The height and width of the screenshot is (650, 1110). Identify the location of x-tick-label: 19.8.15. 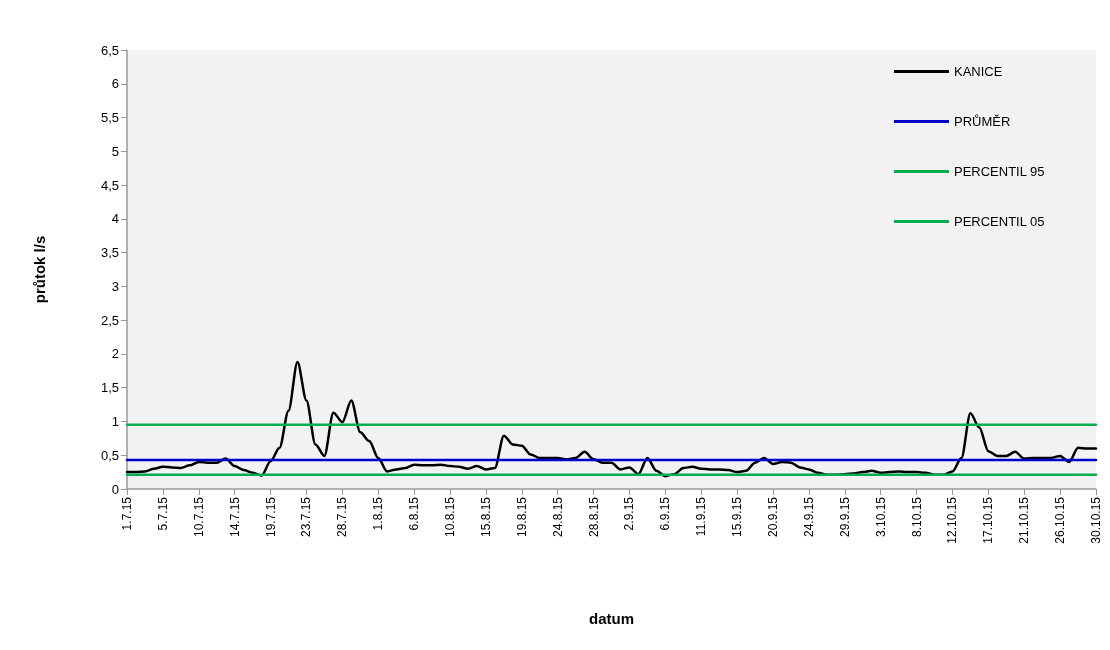
(521, 517).